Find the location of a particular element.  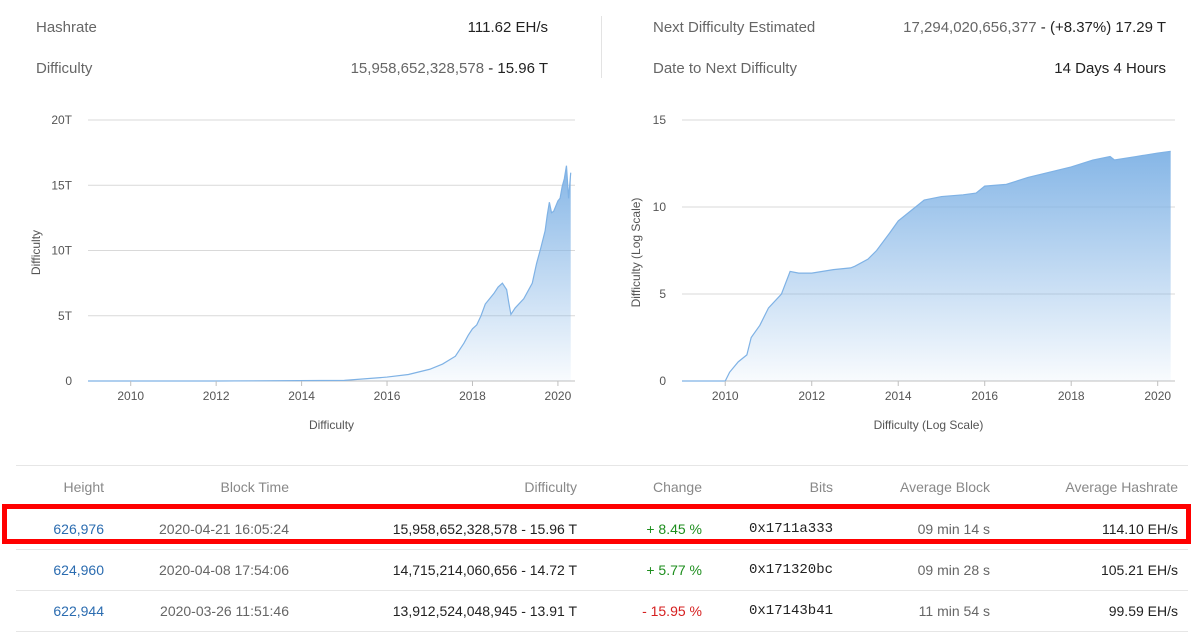

next-difficulty-wrap: 17,294,020,656,377 - (+8.37%) 17.29 T is located at coordinates (1034, 27).